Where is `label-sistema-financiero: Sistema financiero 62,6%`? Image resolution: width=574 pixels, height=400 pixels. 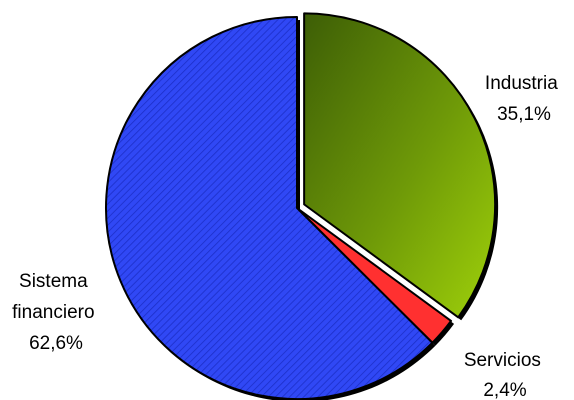 label-sistema-financiero: Sistema financiero 62,6% is located at coordinates (56, 312).